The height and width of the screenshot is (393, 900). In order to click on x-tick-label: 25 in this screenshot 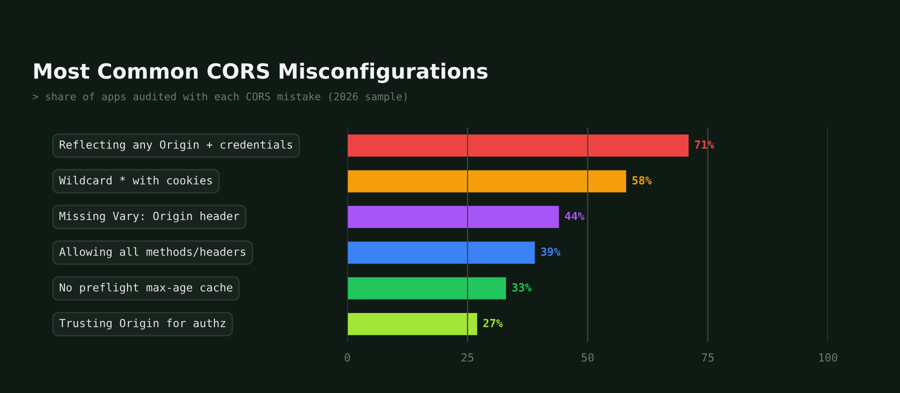, I will do `click(468, 357)`.